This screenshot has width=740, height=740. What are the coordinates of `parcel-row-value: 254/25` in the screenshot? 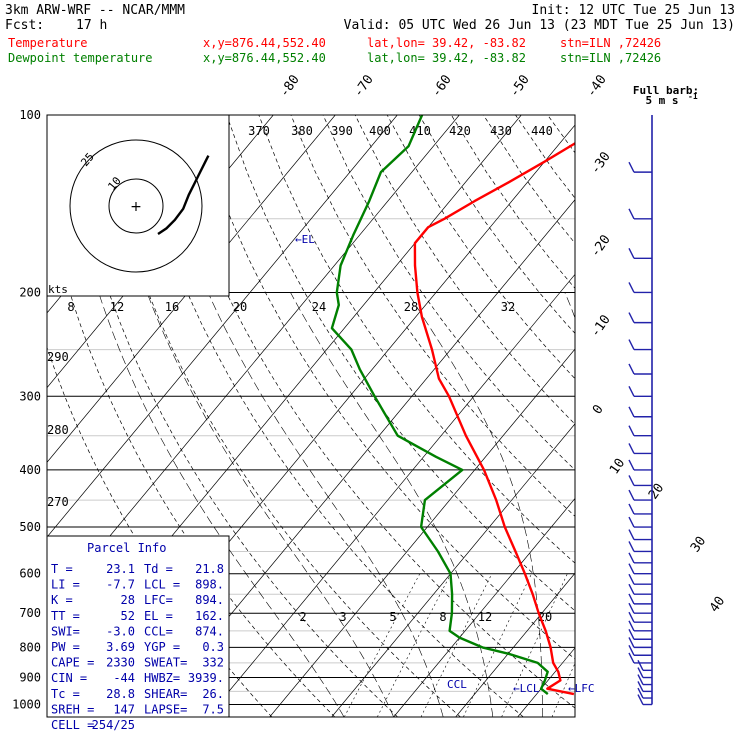 It's located at (113, 725).